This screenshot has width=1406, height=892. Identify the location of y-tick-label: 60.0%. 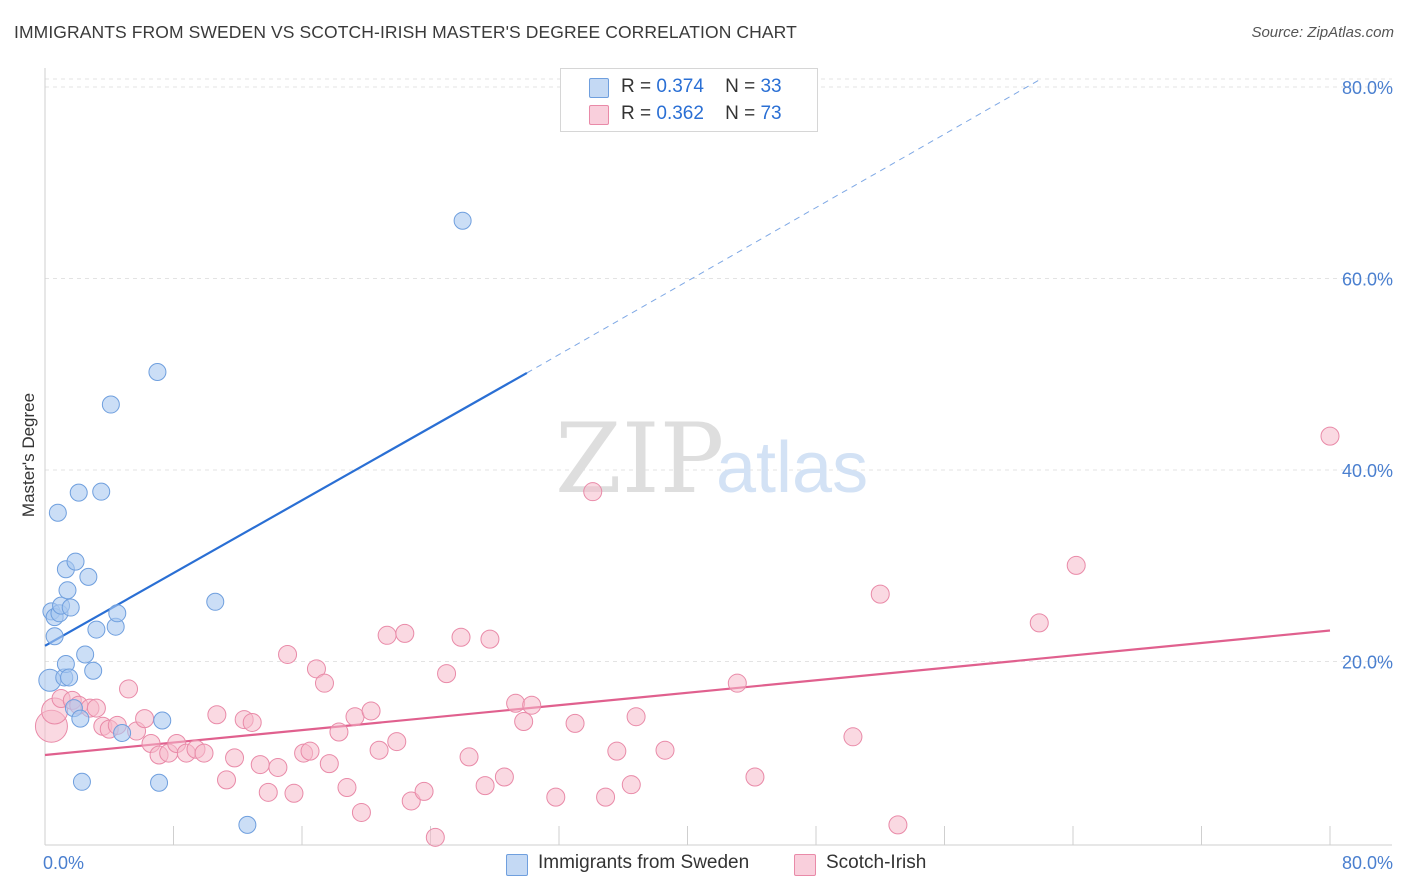
(1367, 280).